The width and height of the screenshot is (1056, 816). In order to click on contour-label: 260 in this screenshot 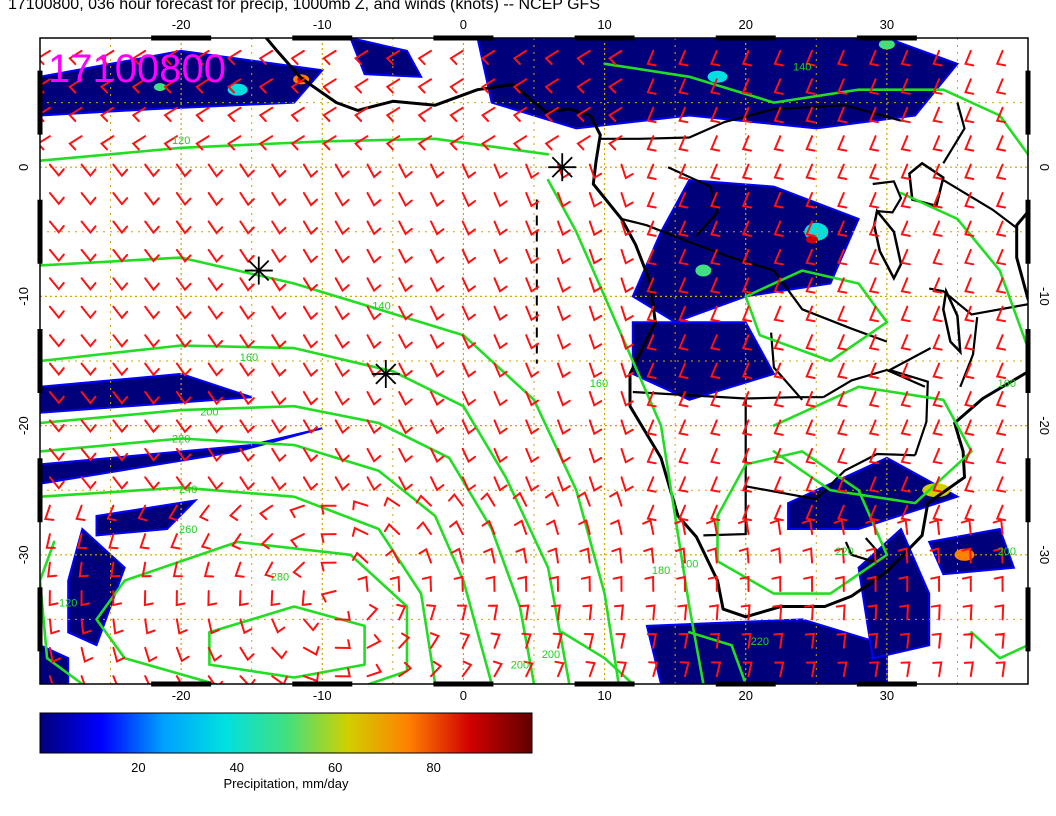, I will do `click(188, 530)`.